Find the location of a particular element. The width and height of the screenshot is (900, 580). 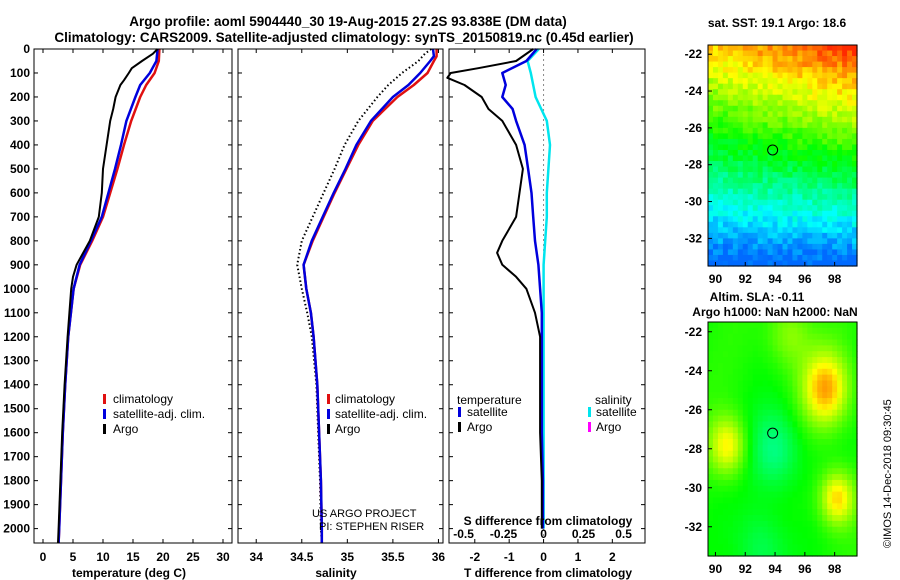

diff-legend-label-s-satellite: satellite is located at coordinates (616, 412).